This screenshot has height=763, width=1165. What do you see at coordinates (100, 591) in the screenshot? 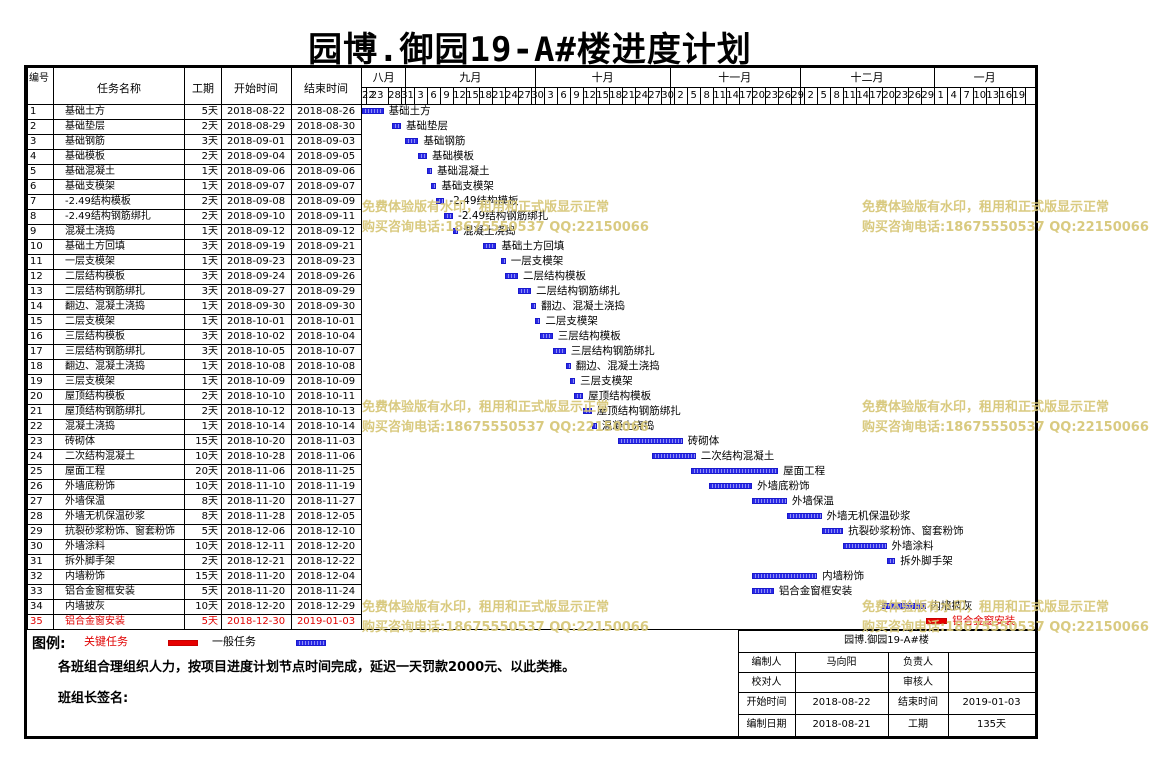
I see `task-name: 铝合金窗框安装` at bounding box center [100, 591].